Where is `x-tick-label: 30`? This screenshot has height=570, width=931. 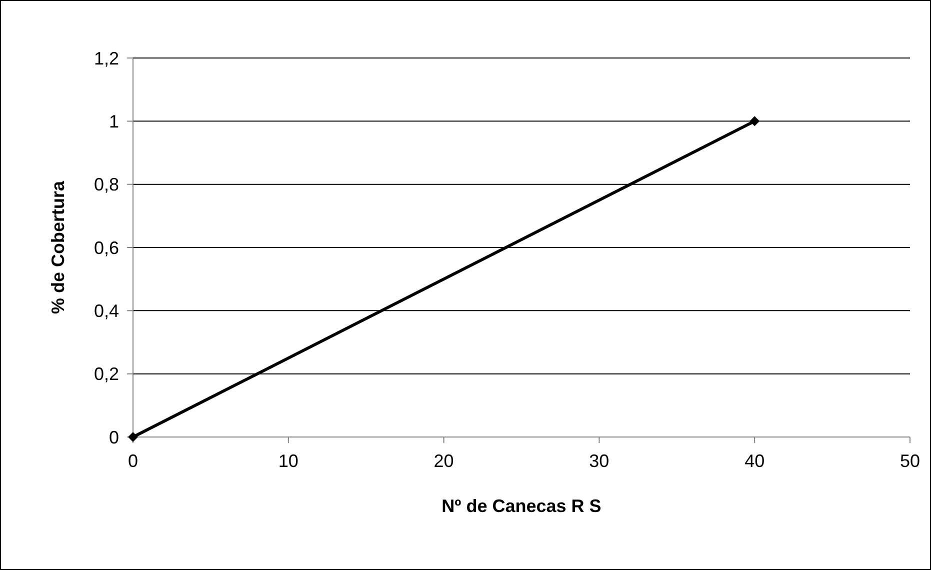 x-tick-label: 30 is located at coordinates (599, 461).